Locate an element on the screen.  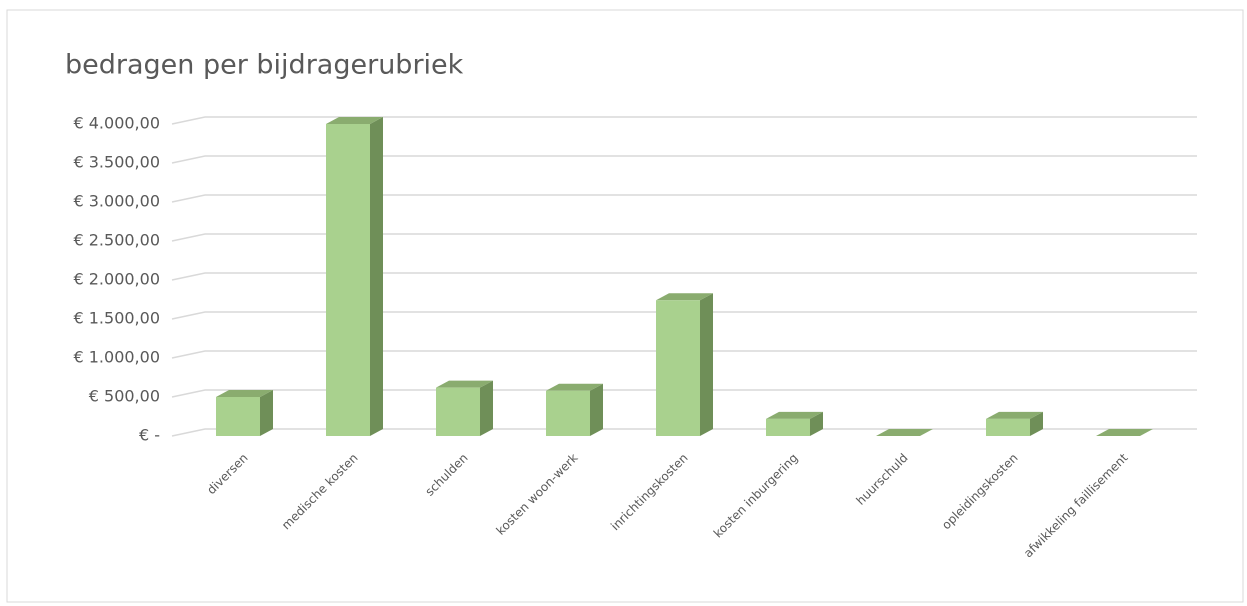
y-tick-label: € 3.000,00 is located at coordinates (116, 201).